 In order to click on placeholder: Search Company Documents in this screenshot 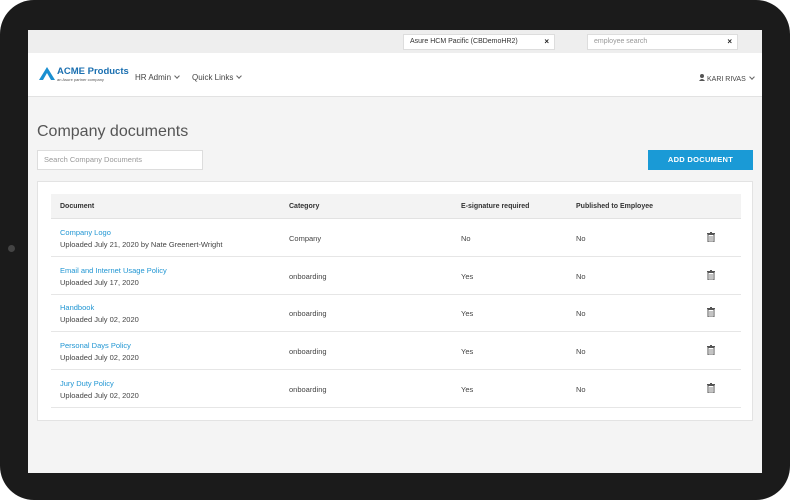, I will do `click(93, 159)`.